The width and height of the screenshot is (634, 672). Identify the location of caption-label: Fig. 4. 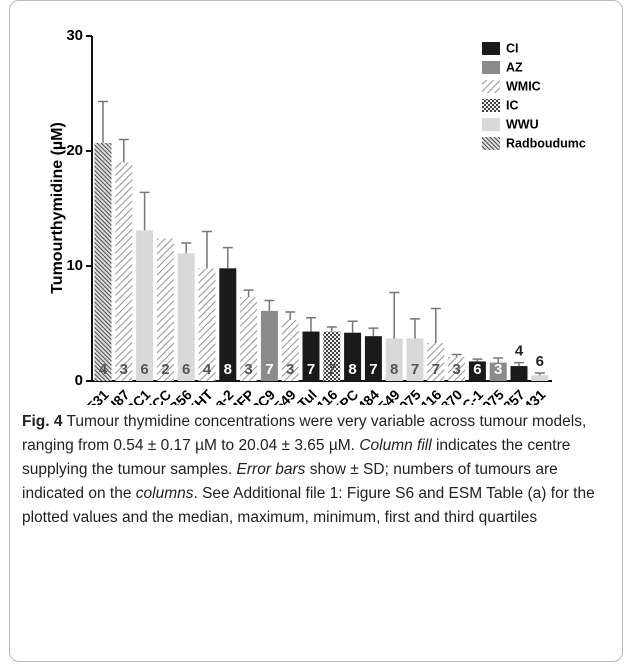
(42, 421).